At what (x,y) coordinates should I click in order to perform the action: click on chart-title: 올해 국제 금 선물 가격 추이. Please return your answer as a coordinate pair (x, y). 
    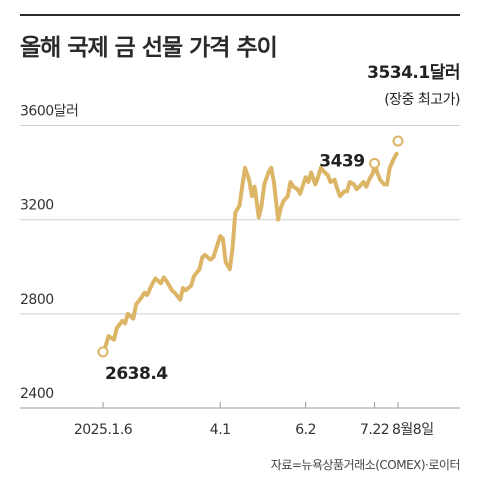
    Looking at the image, I should click on (149, 48).